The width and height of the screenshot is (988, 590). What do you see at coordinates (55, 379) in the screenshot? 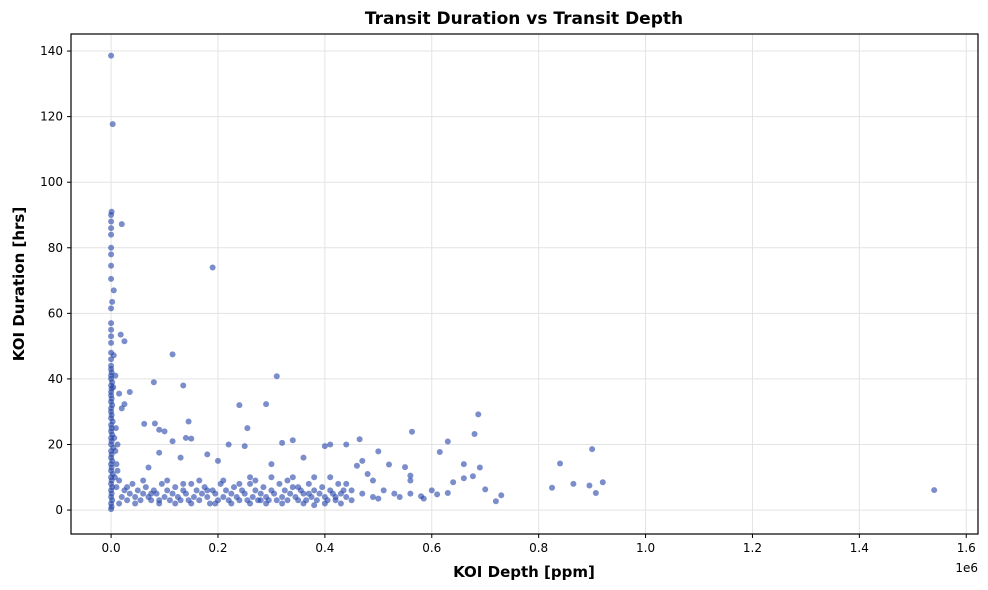
I see `y-tick-label: 40` at bounding box center [55, 379].